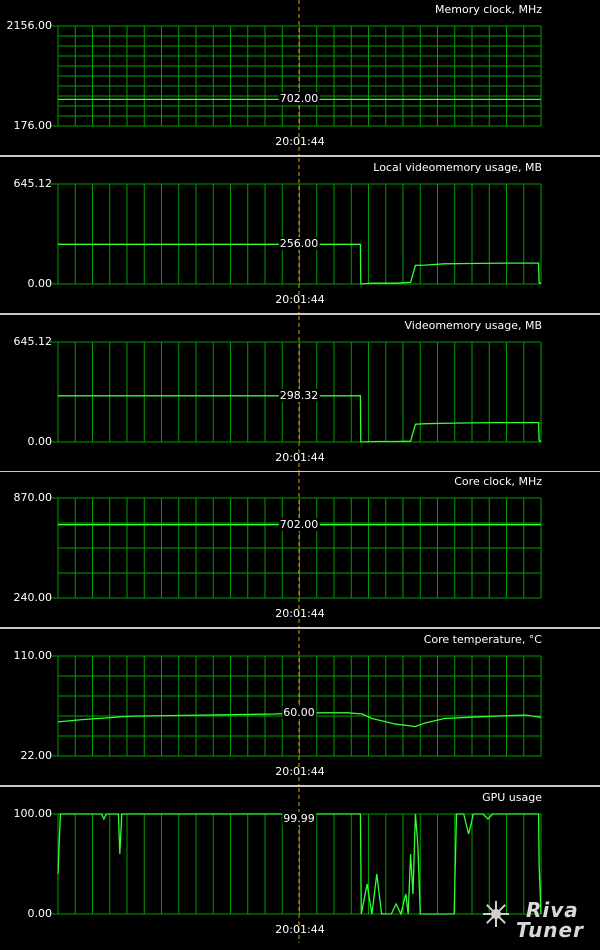 Image resolution: width=600 pixels, height=950 pixels. What do you see at coordinates (299, 818) in the screenshot?
I see `current-value-label: 99.99` at bounding box center [299, 818].